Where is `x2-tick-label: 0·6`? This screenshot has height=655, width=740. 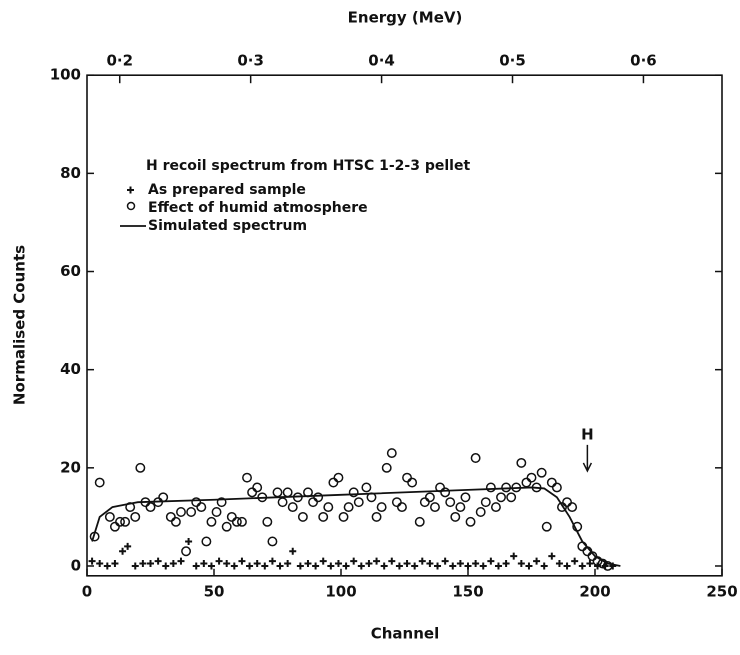
x2-tick-label: 0·6 is located at coordinates (643, 61).